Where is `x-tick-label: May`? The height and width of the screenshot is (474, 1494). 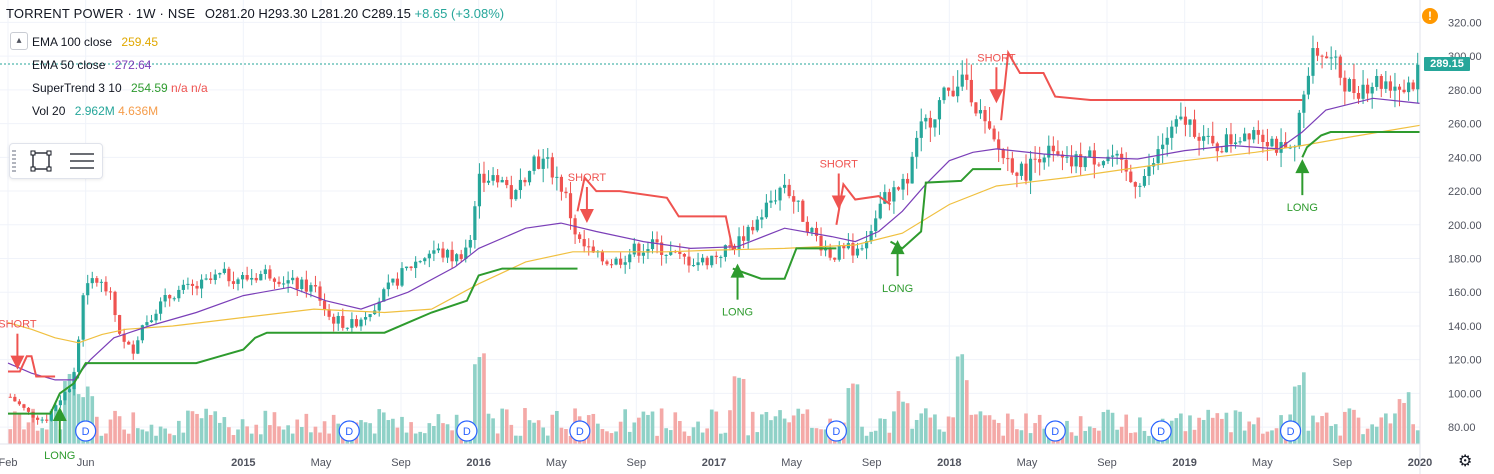
x-tick-label: May is located at coordinates (321, 463).